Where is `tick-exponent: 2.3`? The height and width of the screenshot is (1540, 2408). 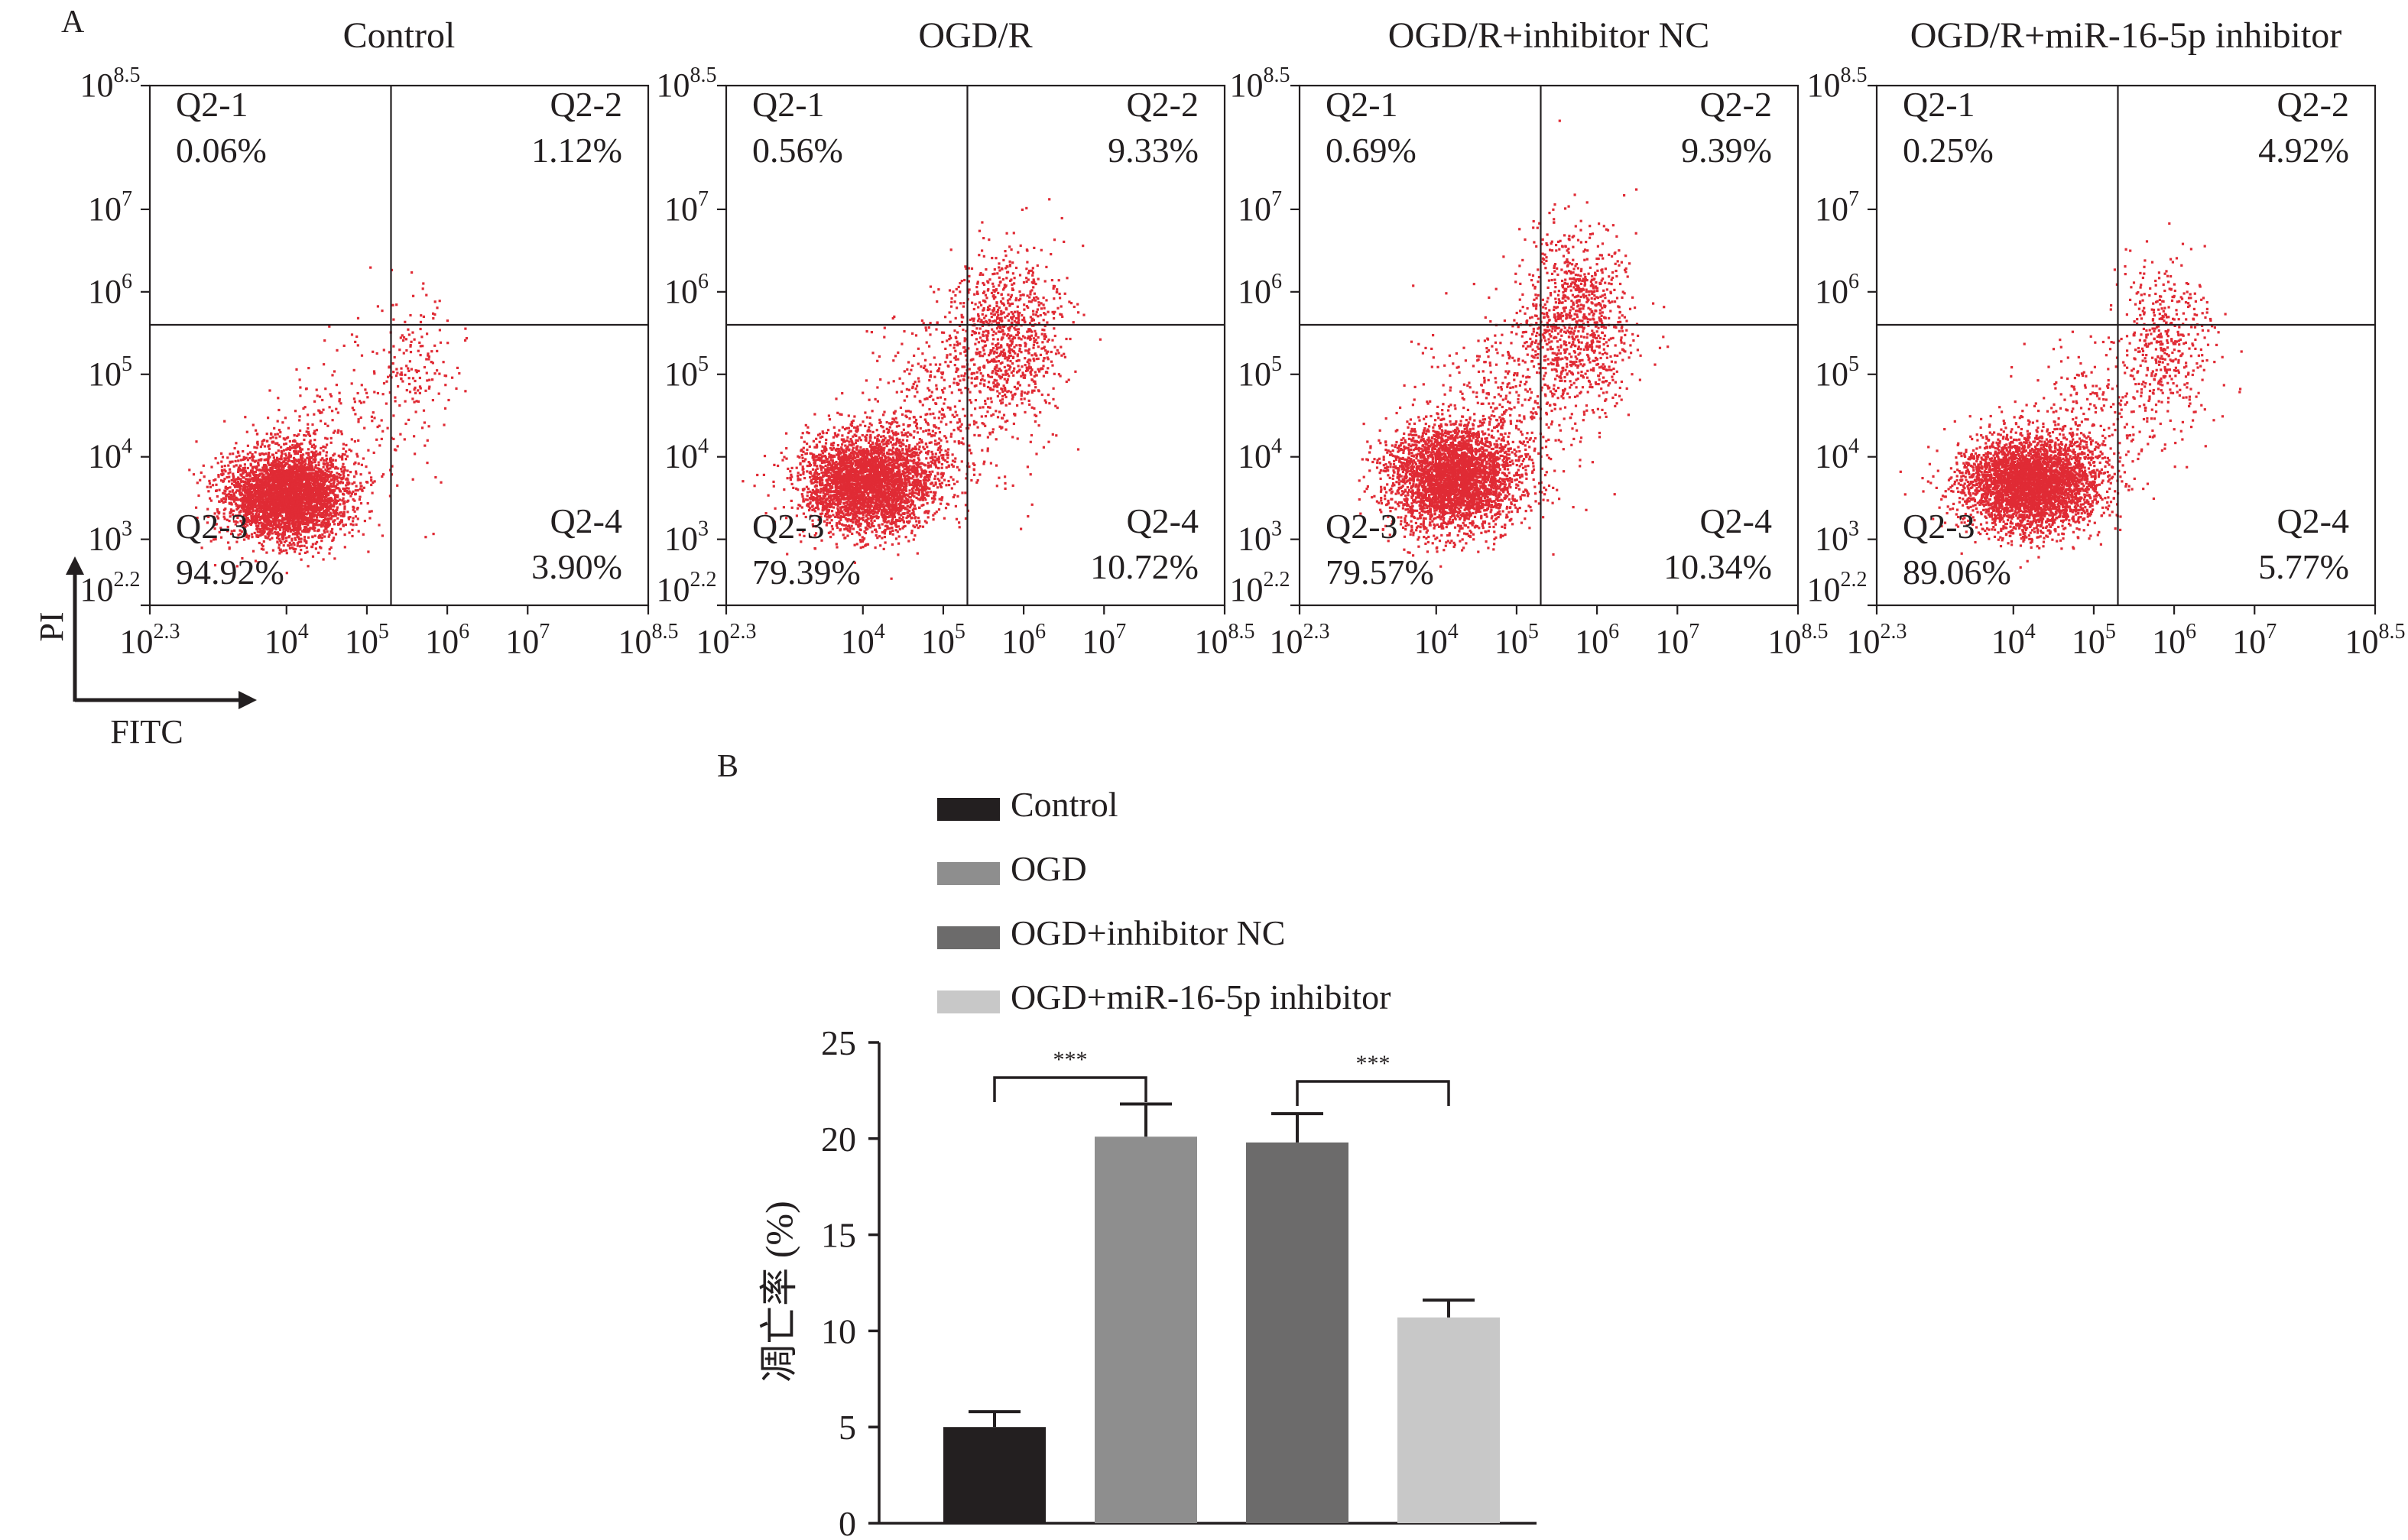 tick-exponent: 2.3 is located at coordinates (167, 632).